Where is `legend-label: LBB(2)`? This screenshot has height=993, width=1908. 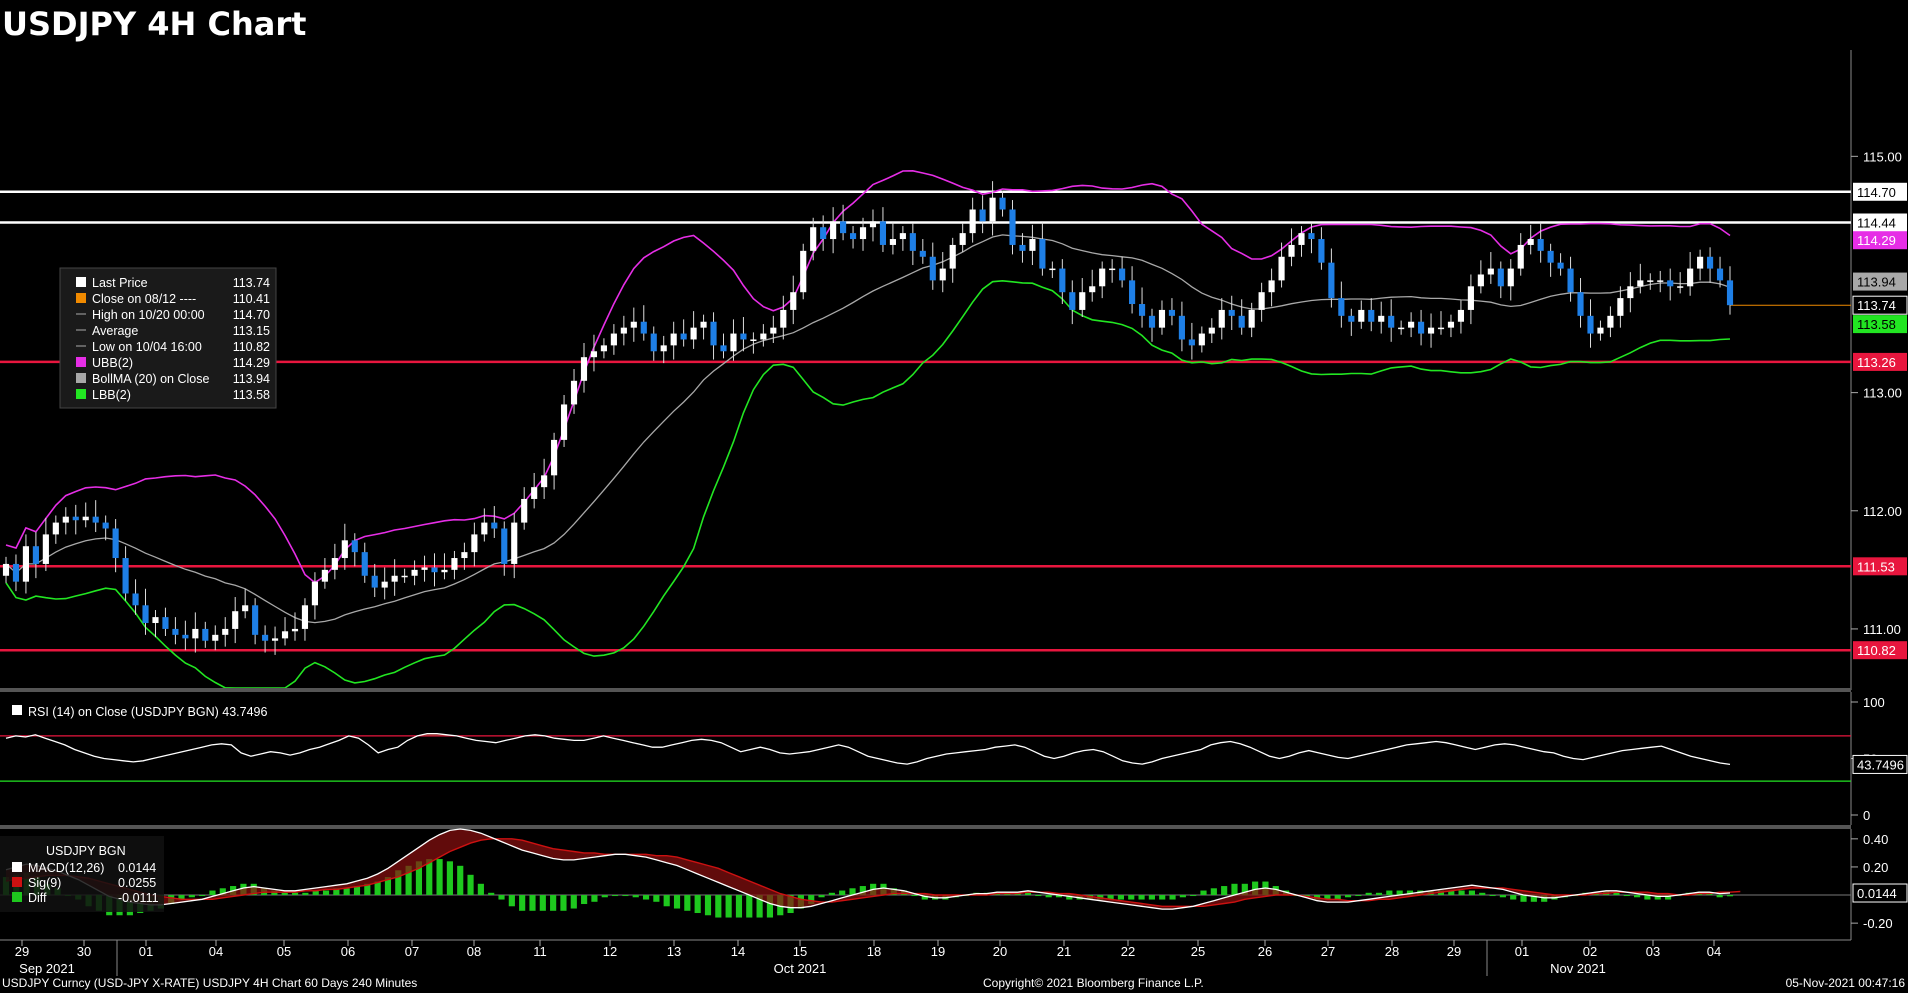 legend-label: LBB(2) is located at coordinates (111, 395).